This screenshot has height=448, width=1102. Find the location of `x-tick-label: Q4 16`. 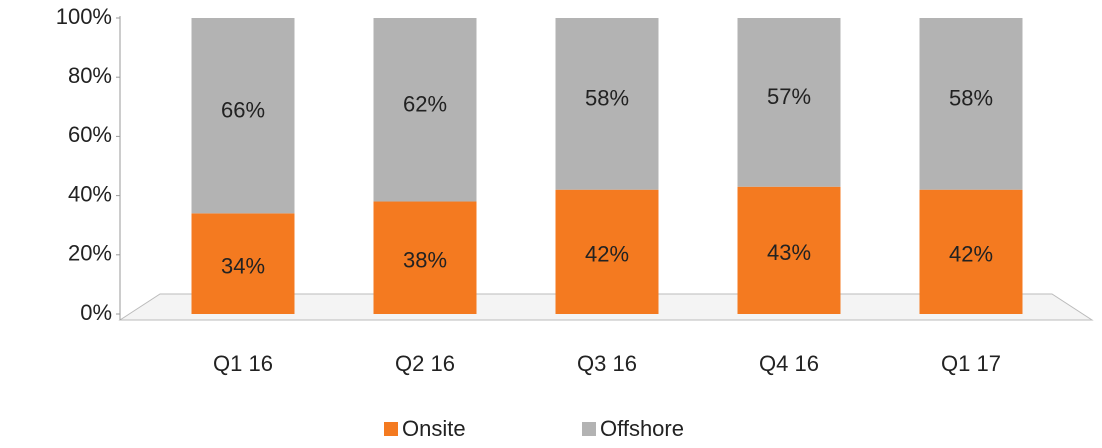

x-tick-label: Q4 16 is located at coordinates (789, 363).